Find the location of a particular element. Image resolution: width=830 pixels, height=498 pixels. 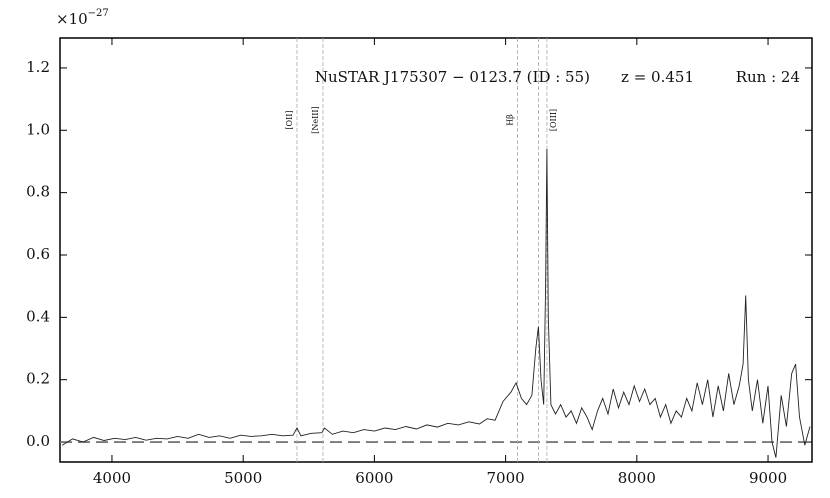

y-tick-label: 1.2 is located at coordinates (38, 67).